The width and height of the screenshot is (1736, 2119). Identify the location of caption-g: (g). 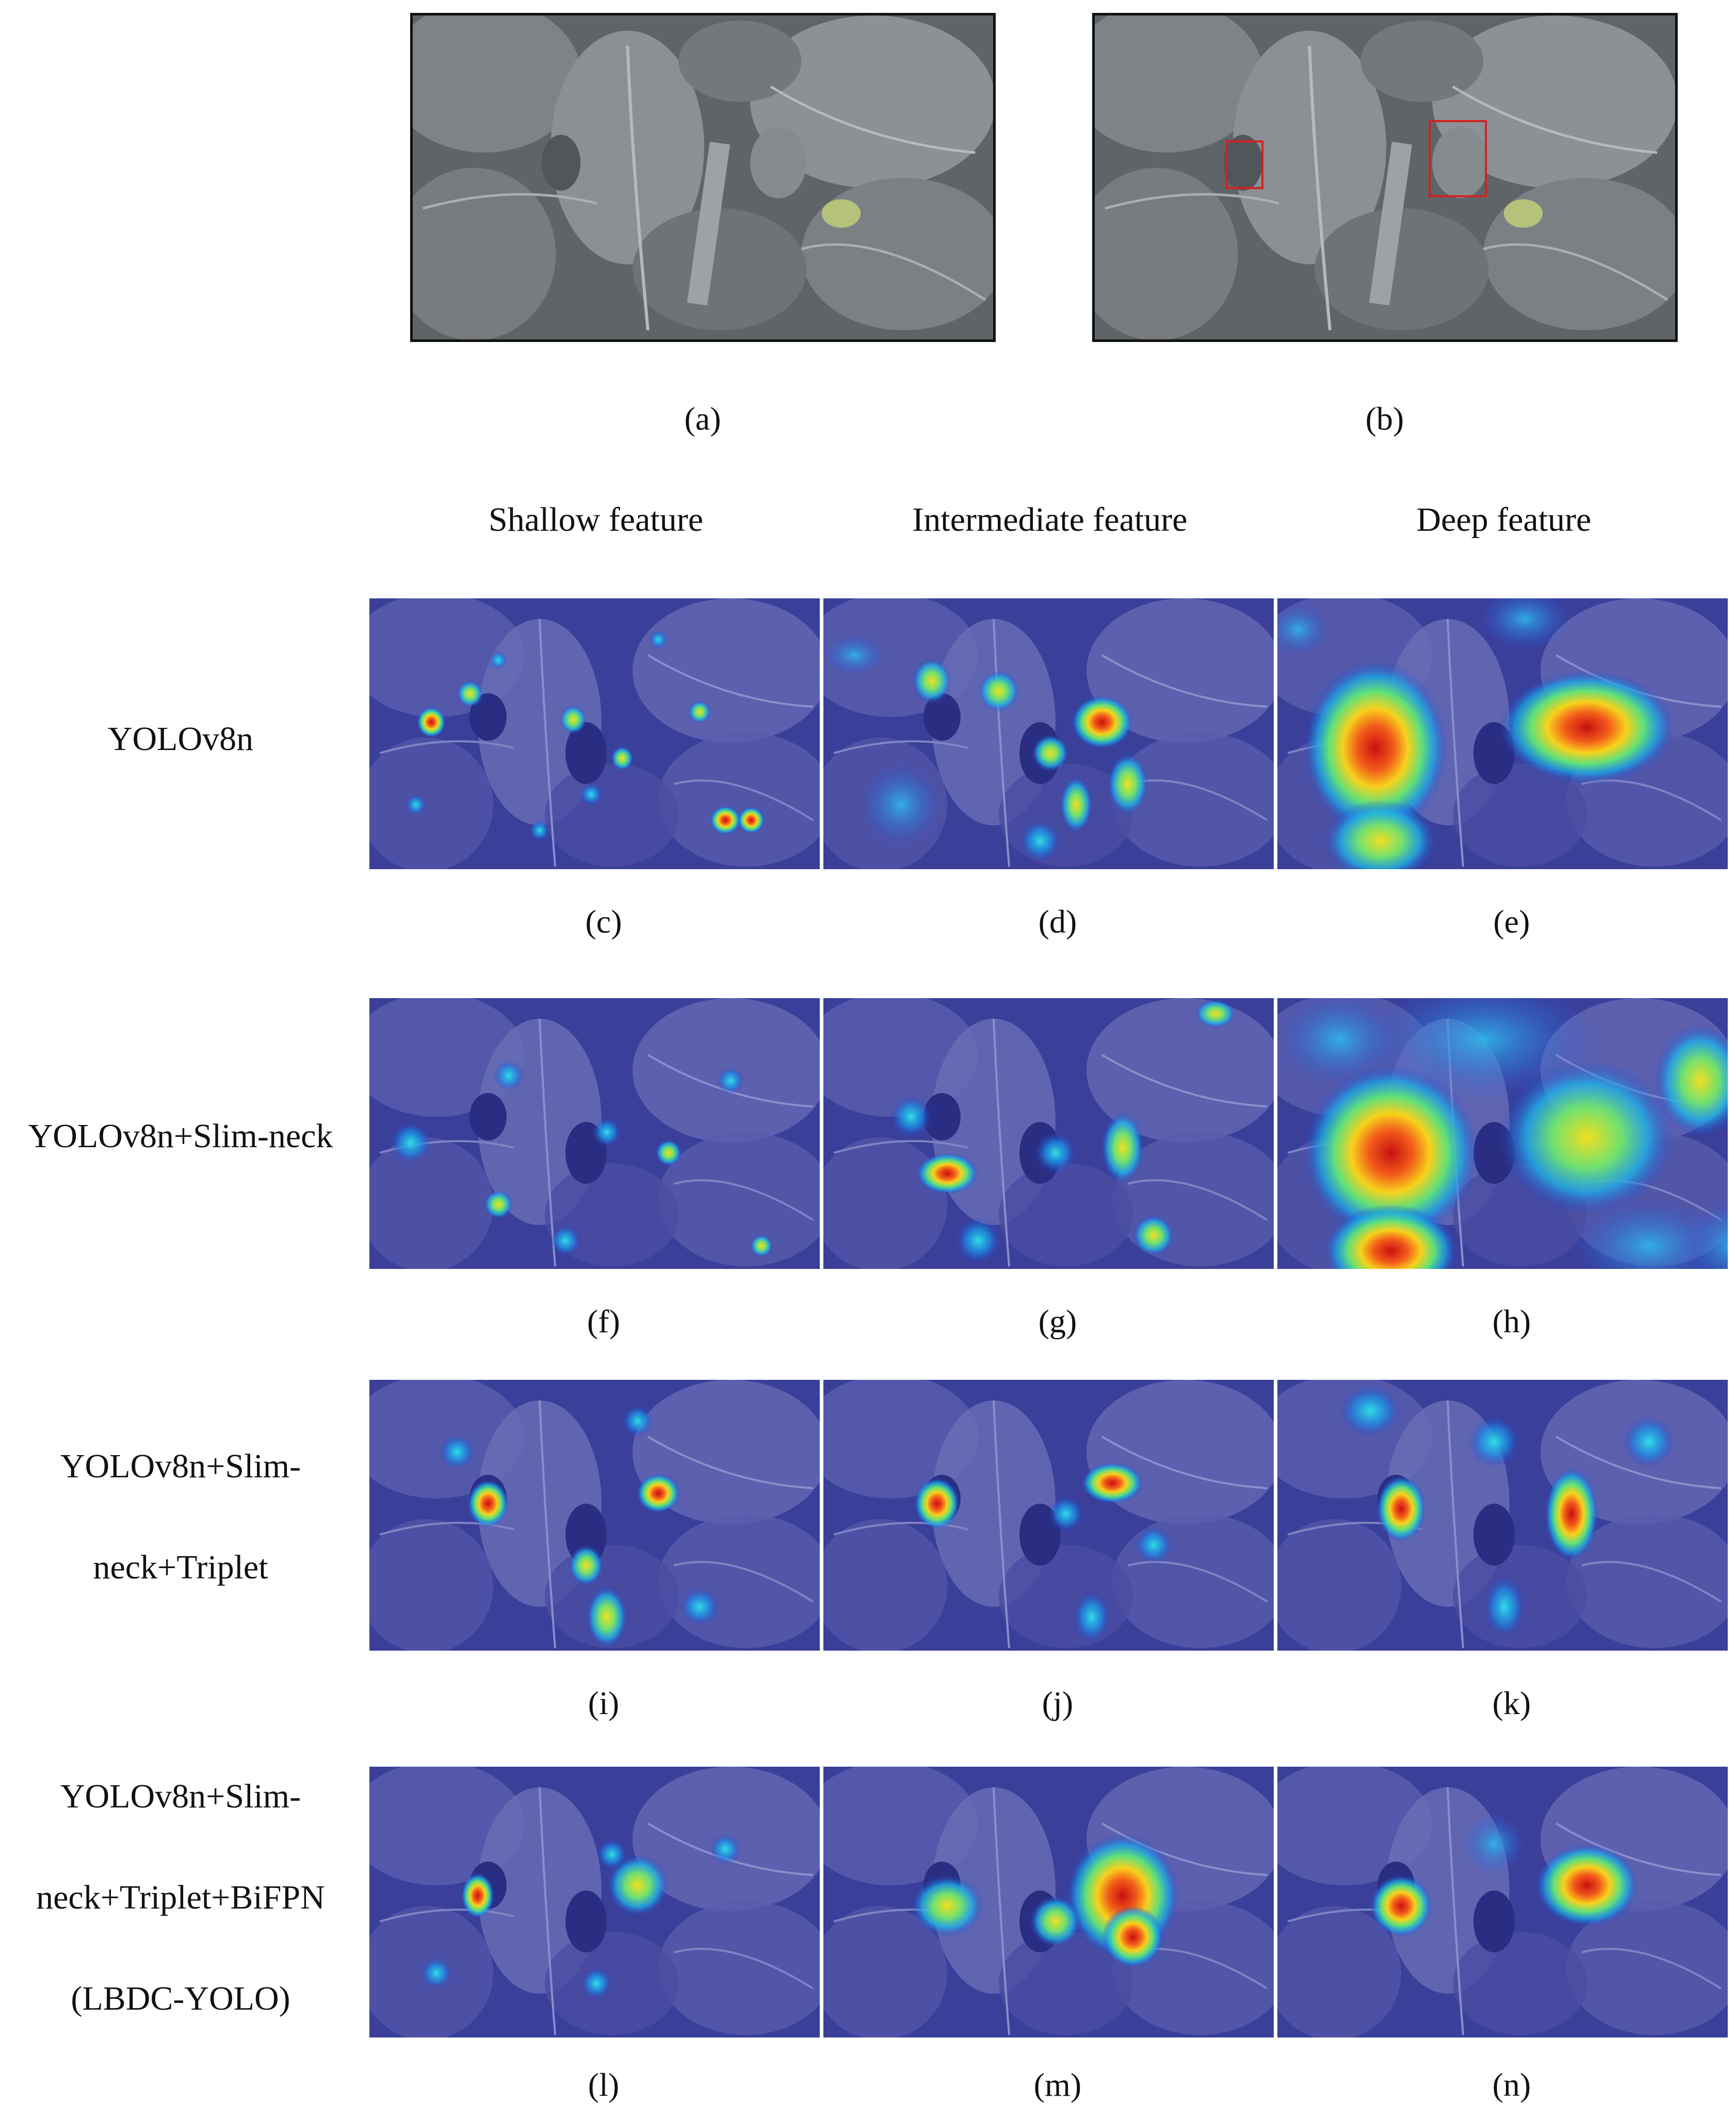
(1057, 1321).